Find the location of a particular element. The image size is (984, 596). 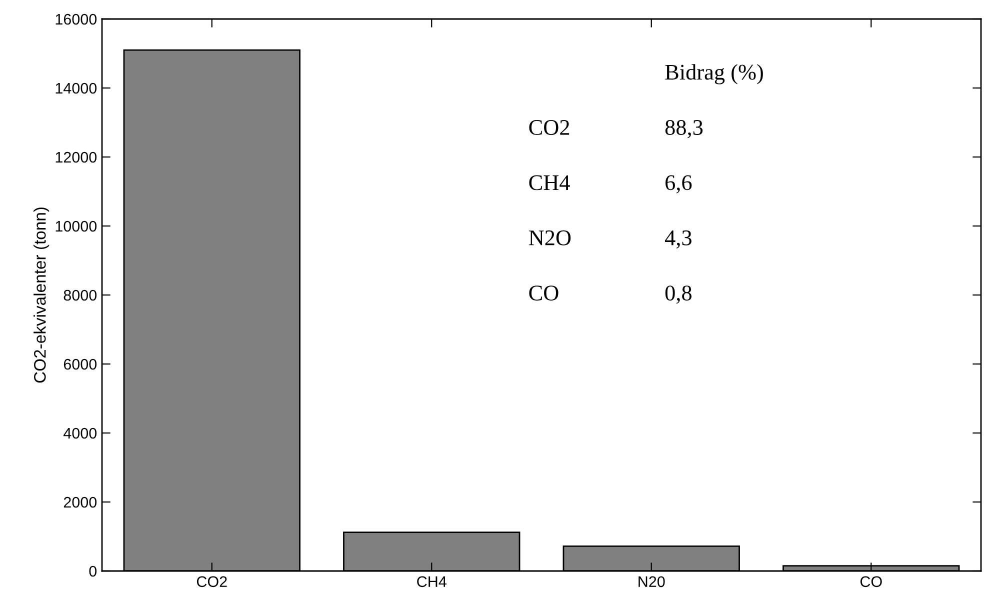

y-tick-label: 6000 is located at coordinates (80, 364).